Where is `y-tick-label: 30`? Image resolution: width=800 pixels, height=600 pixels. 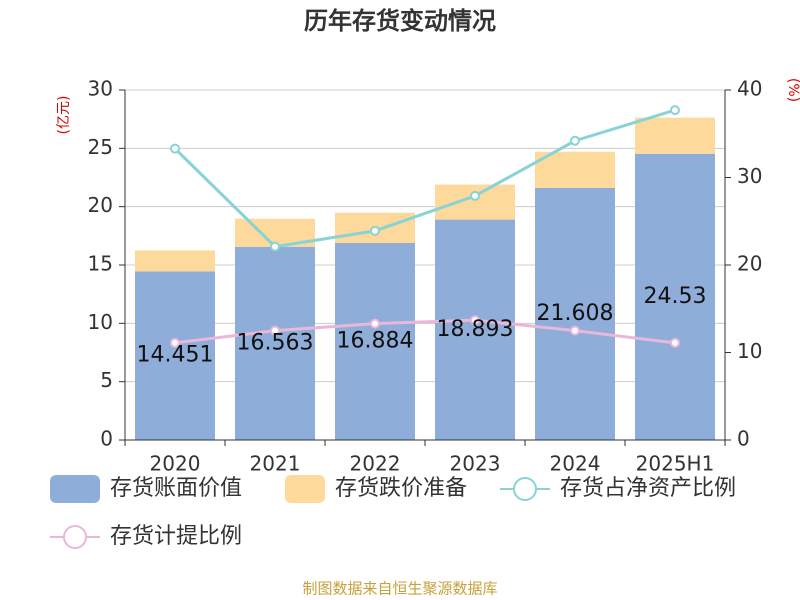
y-tick-label: 30 is located at coordinates (100, 89).